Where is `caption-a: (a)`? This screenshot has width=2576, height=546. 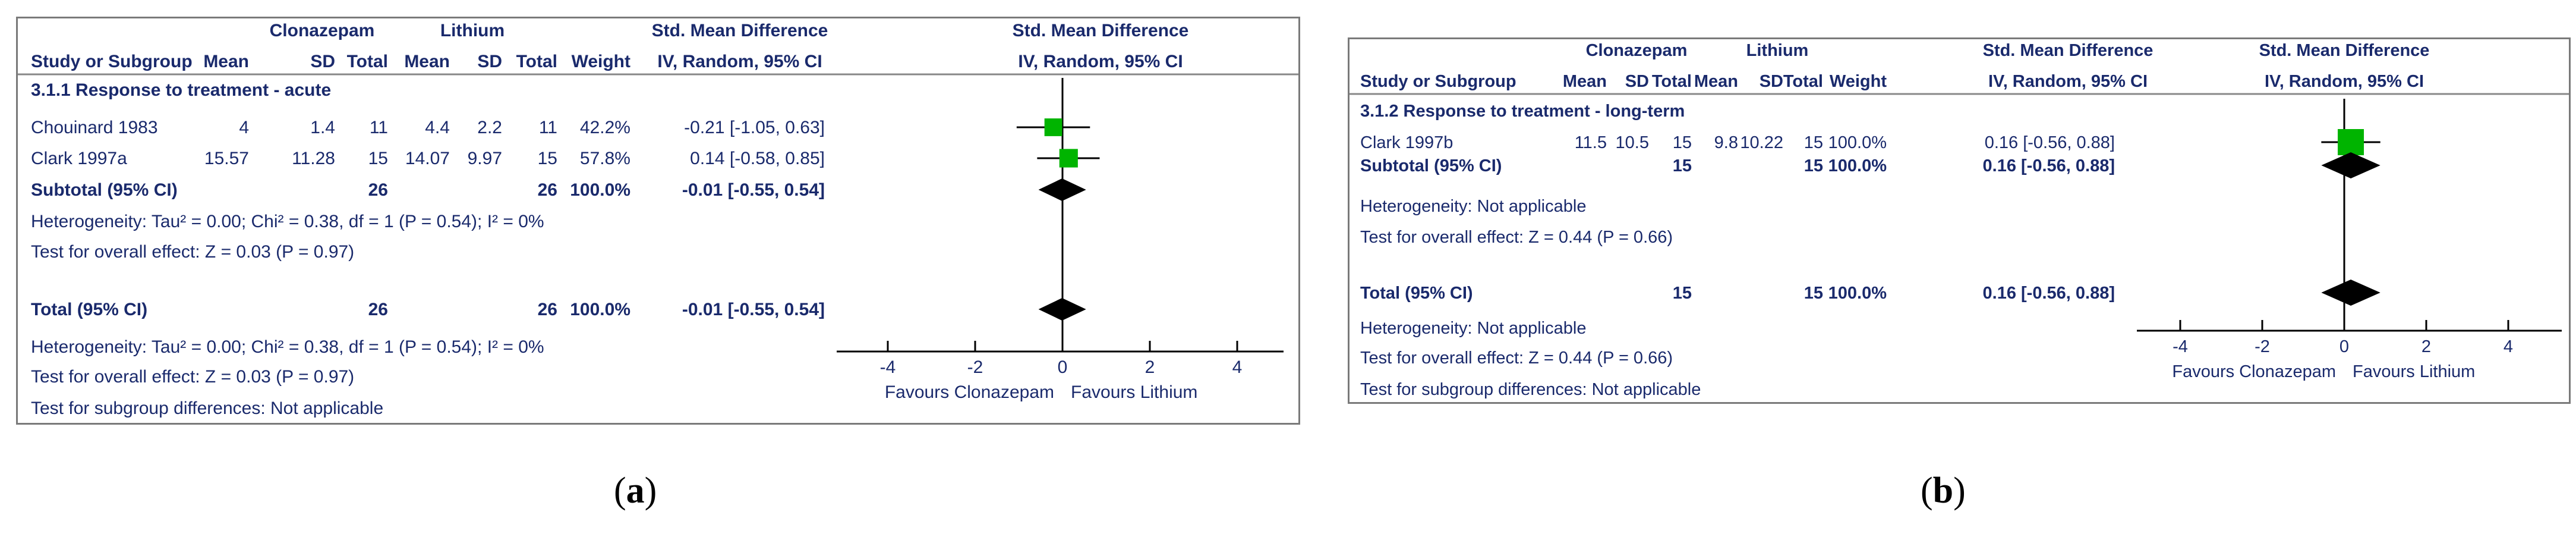
caption-a: (a) is located at coordinates (635, 490).